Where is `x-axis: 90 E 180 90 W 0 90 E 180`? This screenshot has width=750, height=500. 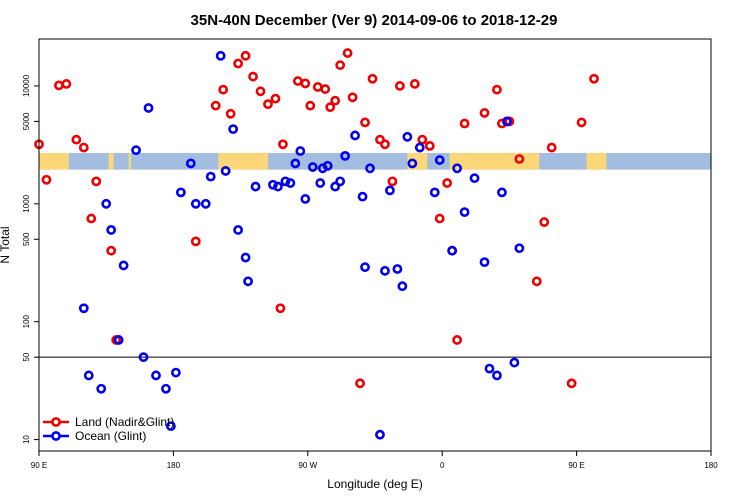
x-axis: 90 E 180 90 W 0 90 E 180 is located at coordinates (374, 460).